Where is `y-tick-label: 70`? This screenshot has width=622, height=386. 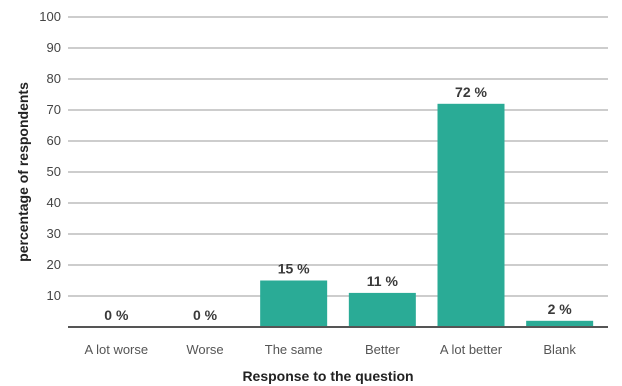
y-tick-label: 70 is located at coordinates (54, 109).